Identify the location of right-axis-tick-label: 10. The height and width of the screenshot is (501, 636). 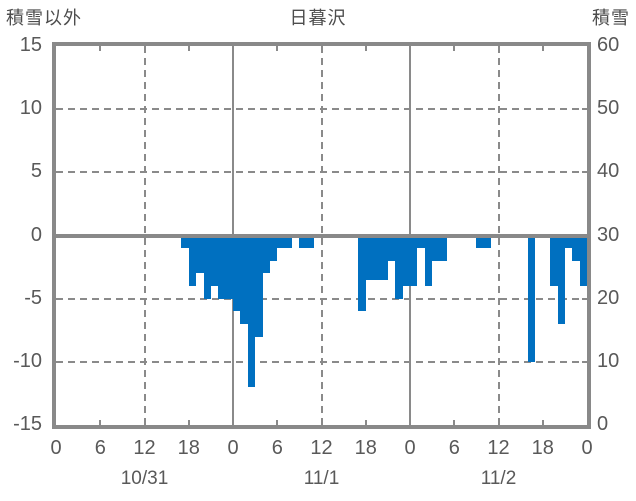
(608, 360).